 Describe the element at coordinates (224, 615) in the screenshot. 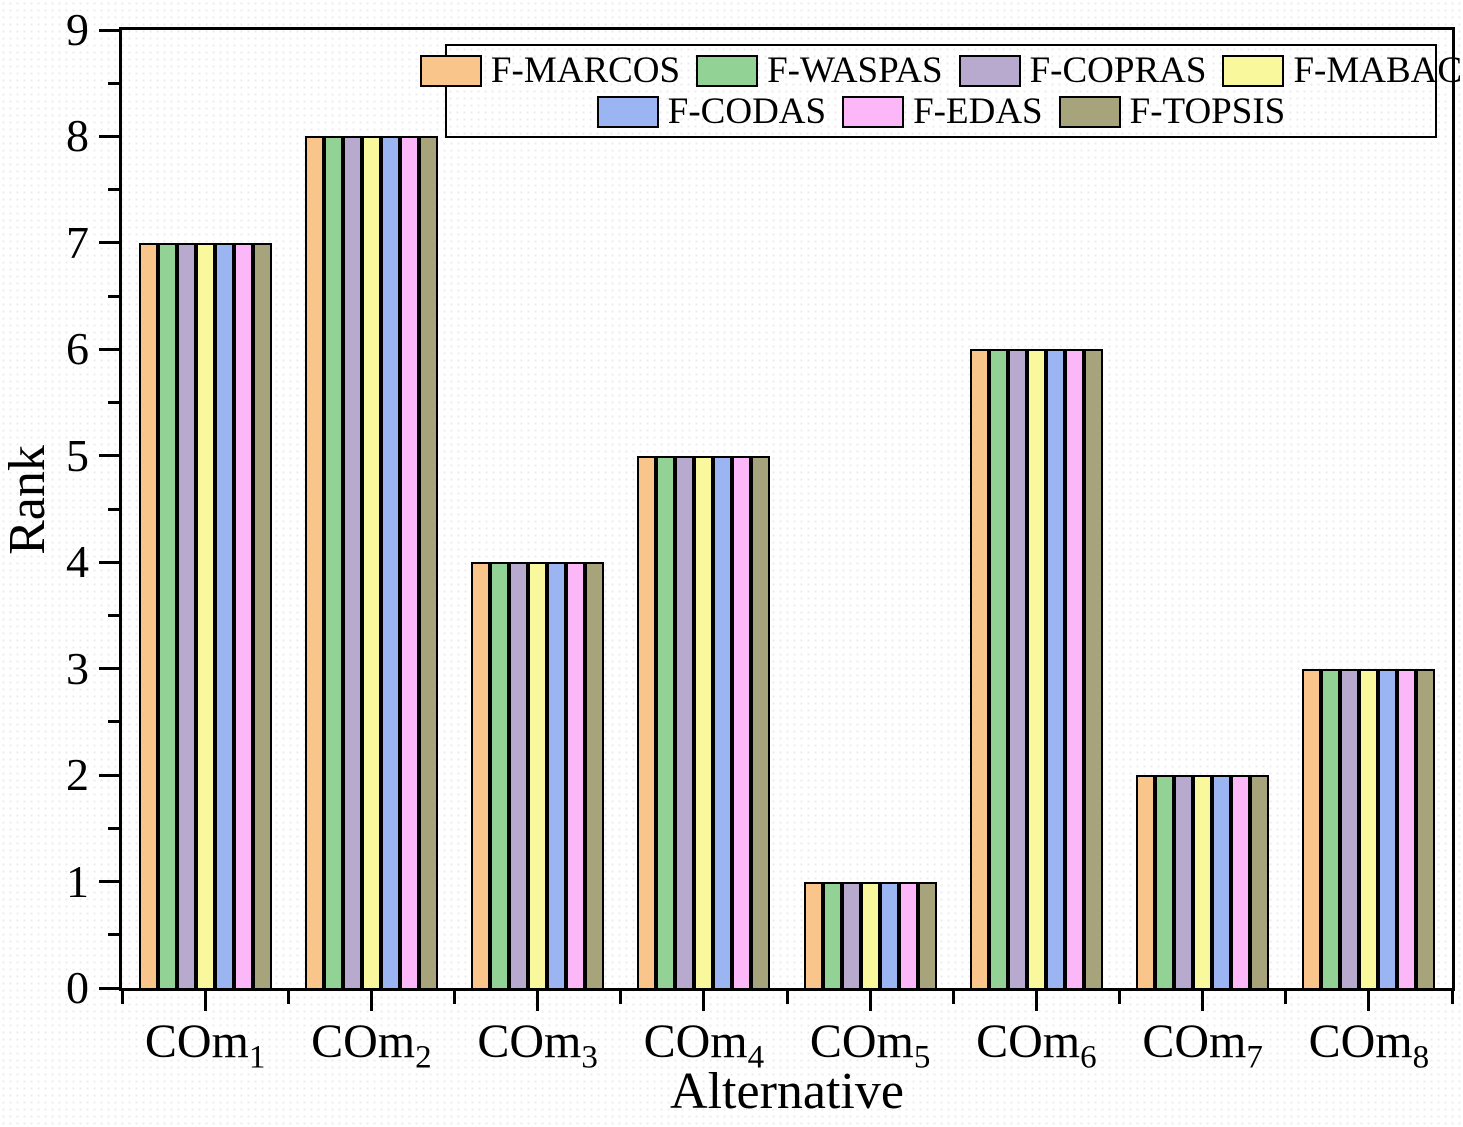

I see `bar-f-codas-com1` at that location.